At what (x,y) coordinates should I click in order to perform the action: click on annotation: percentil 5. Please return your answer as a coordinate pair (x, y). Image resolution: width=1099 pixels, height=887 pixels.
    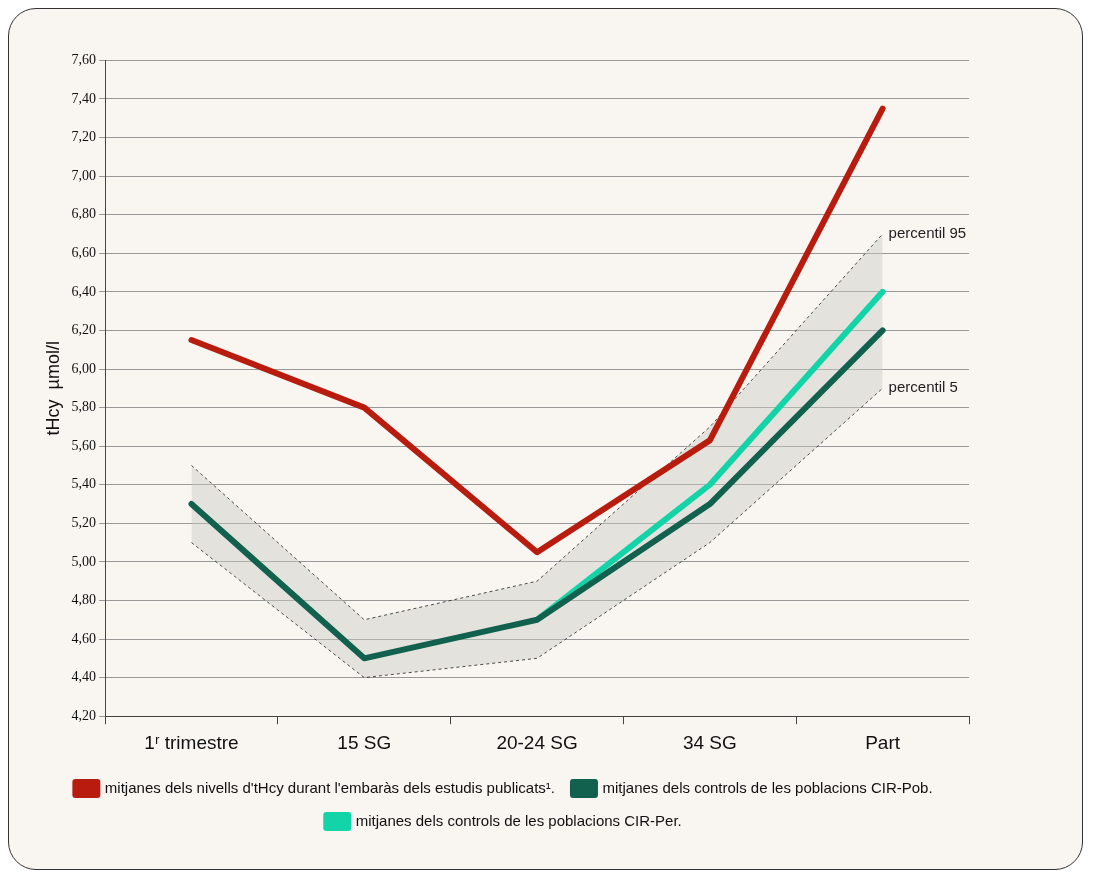
    Looking at the image, I should click on (923, 387).